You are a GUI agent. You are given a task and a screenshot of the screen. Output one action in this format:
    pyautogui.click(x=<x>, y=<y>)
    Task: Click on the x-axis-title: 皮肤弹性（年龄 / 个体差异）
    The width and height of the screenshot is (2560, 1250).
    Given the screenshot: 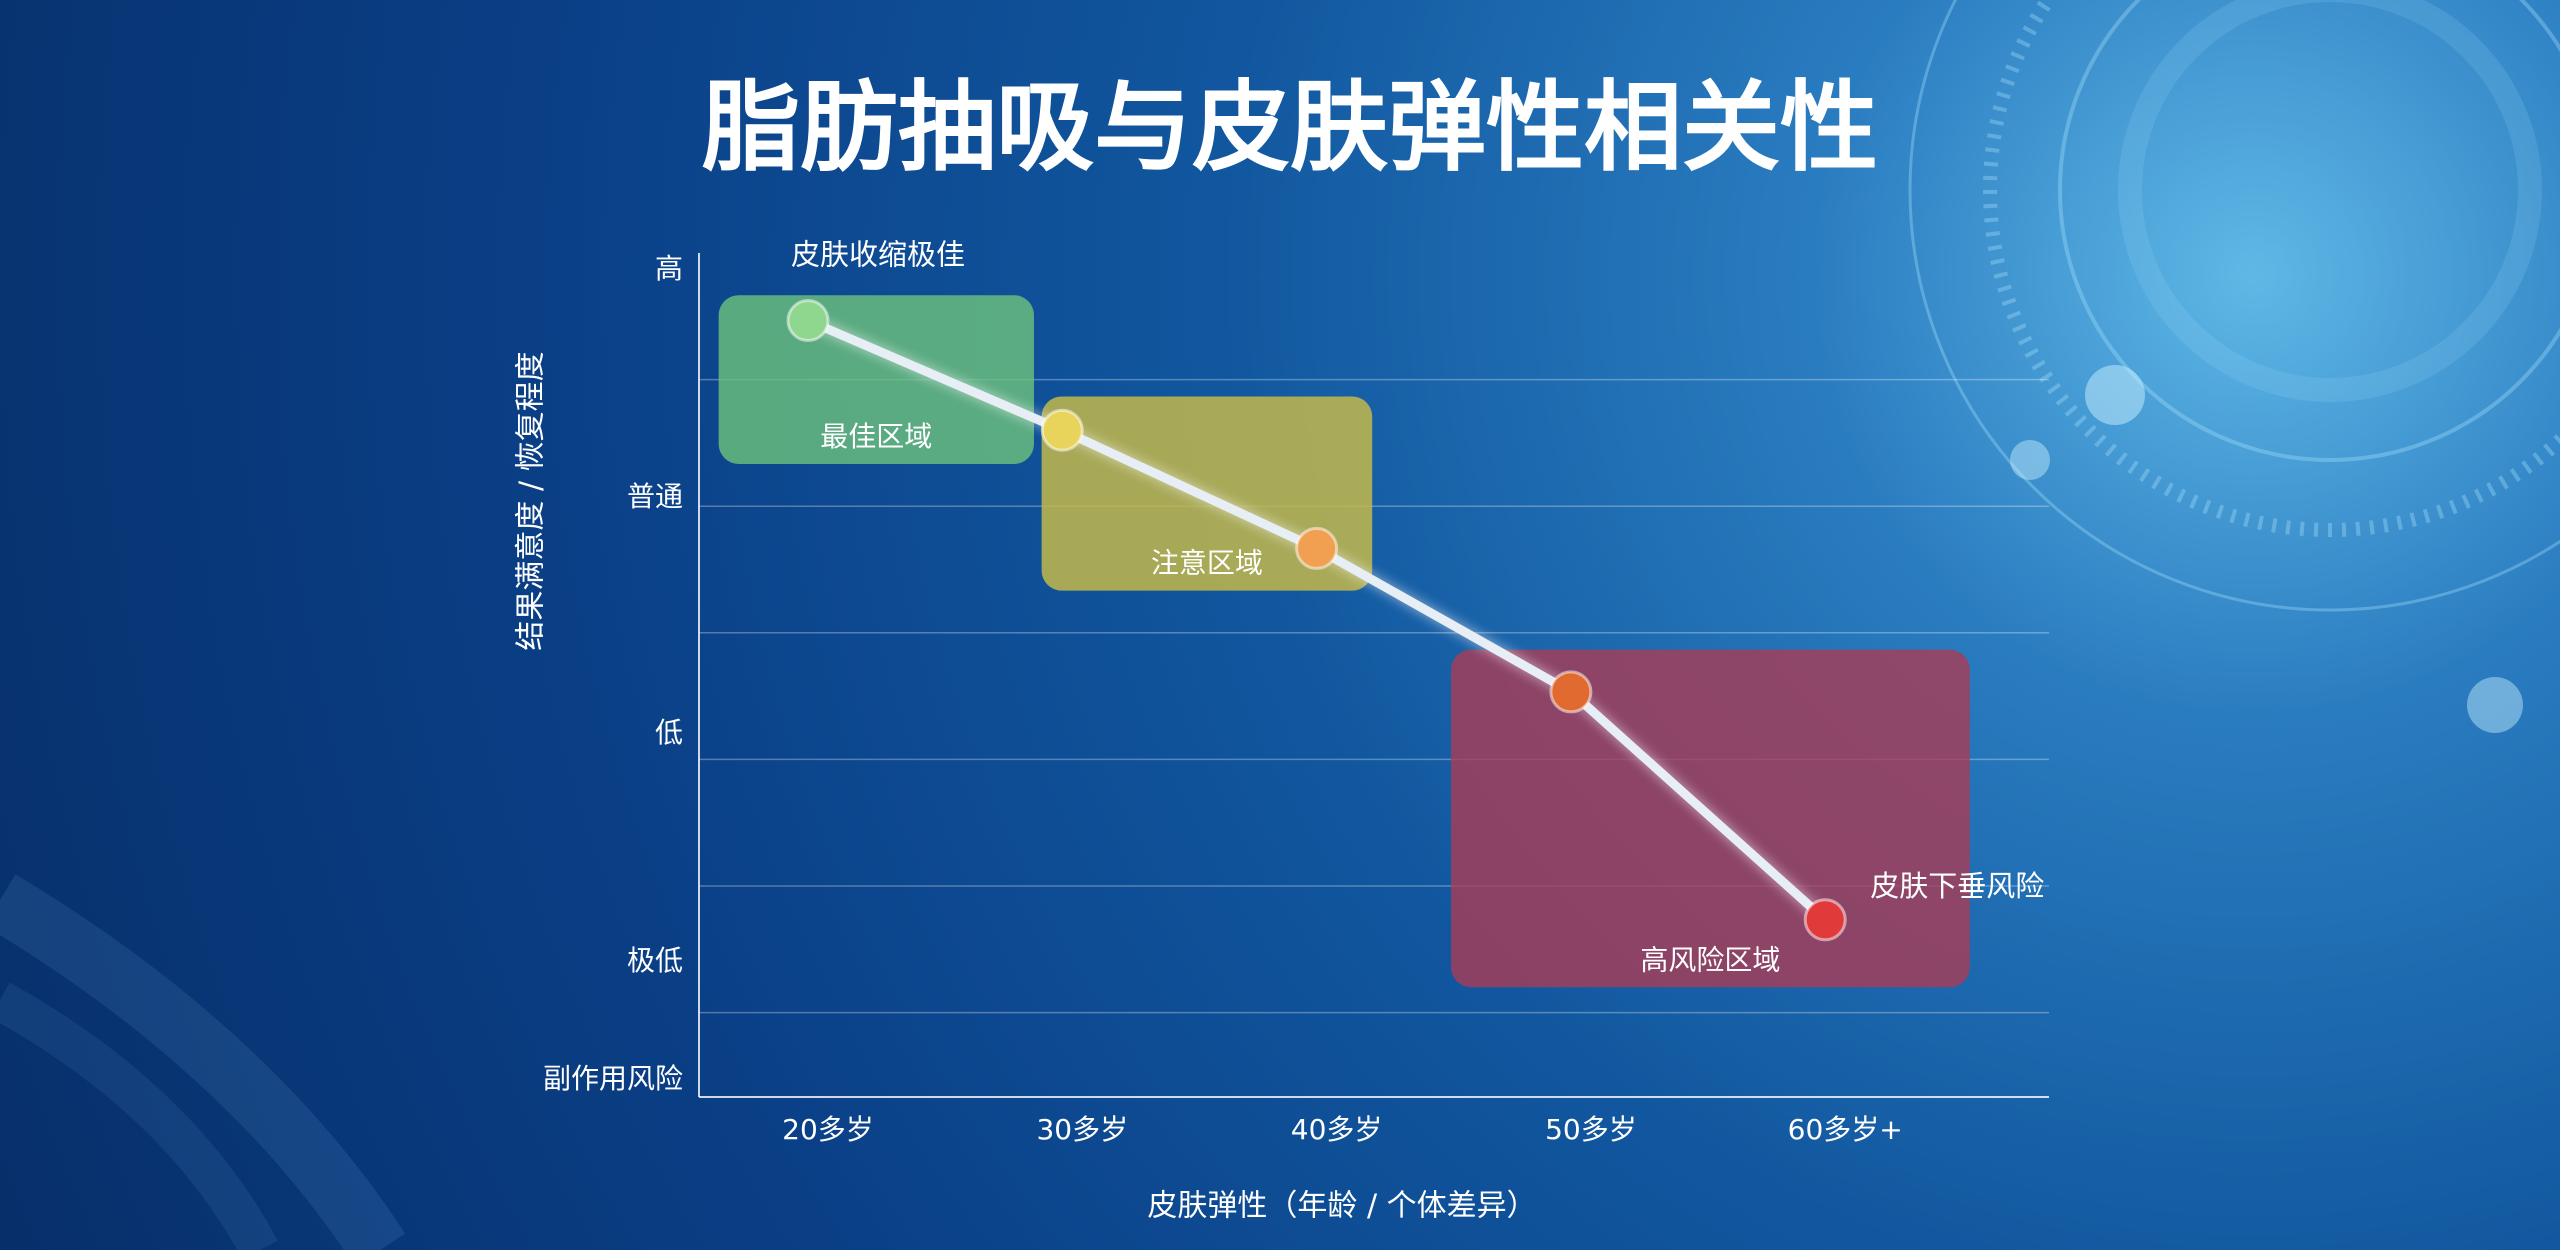 What is the action you would take?
    pyautogui.click(x=1341, y=1206)
    